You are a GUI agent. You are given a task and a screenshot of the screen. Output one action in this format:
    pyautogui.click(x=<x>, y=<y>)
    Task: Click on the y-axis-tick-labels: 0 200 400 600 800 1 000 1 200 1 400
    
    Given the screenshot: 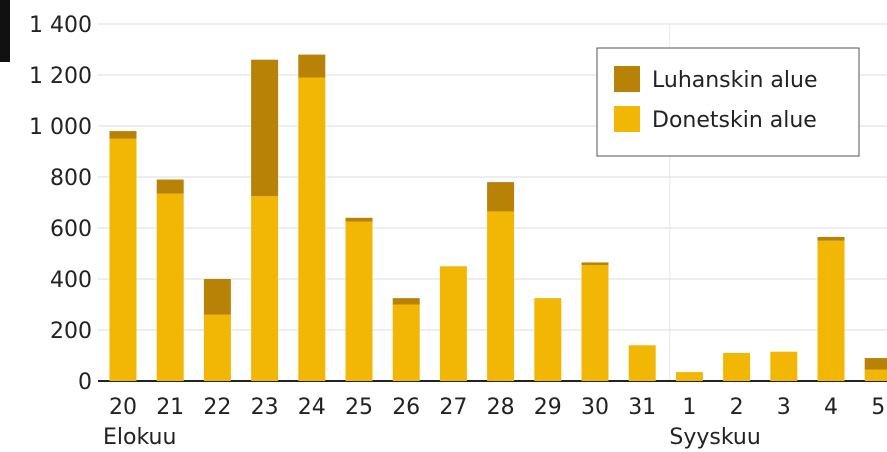 What is the action you would take?
    pyautogui.click(x=60, y=204)
    